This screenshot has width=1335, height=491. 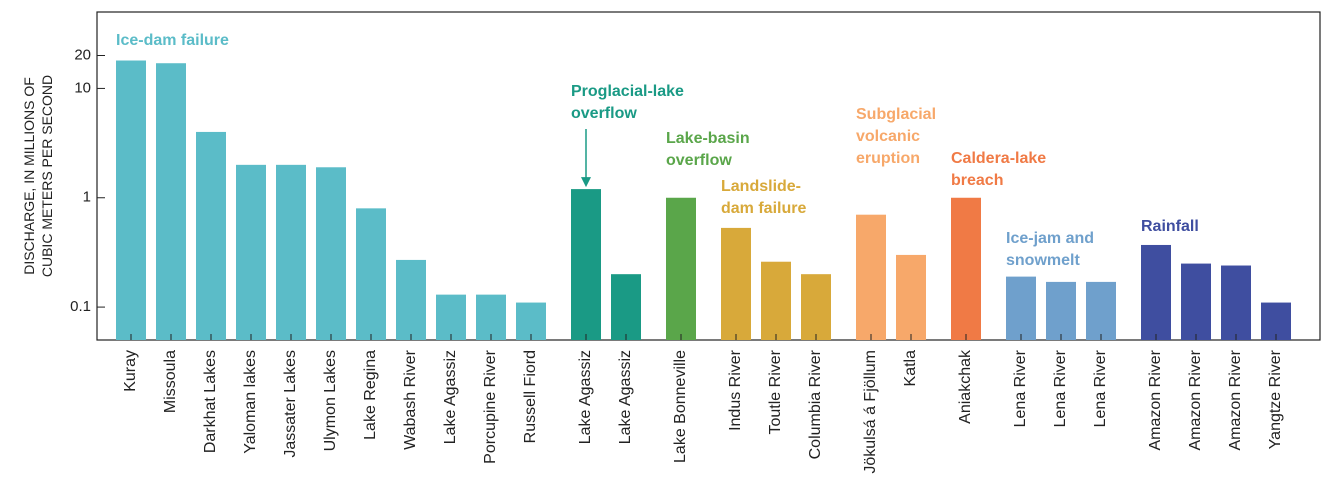 I want to click on x-tick-label: Jassater Lakes, so click(x=290, y=404).